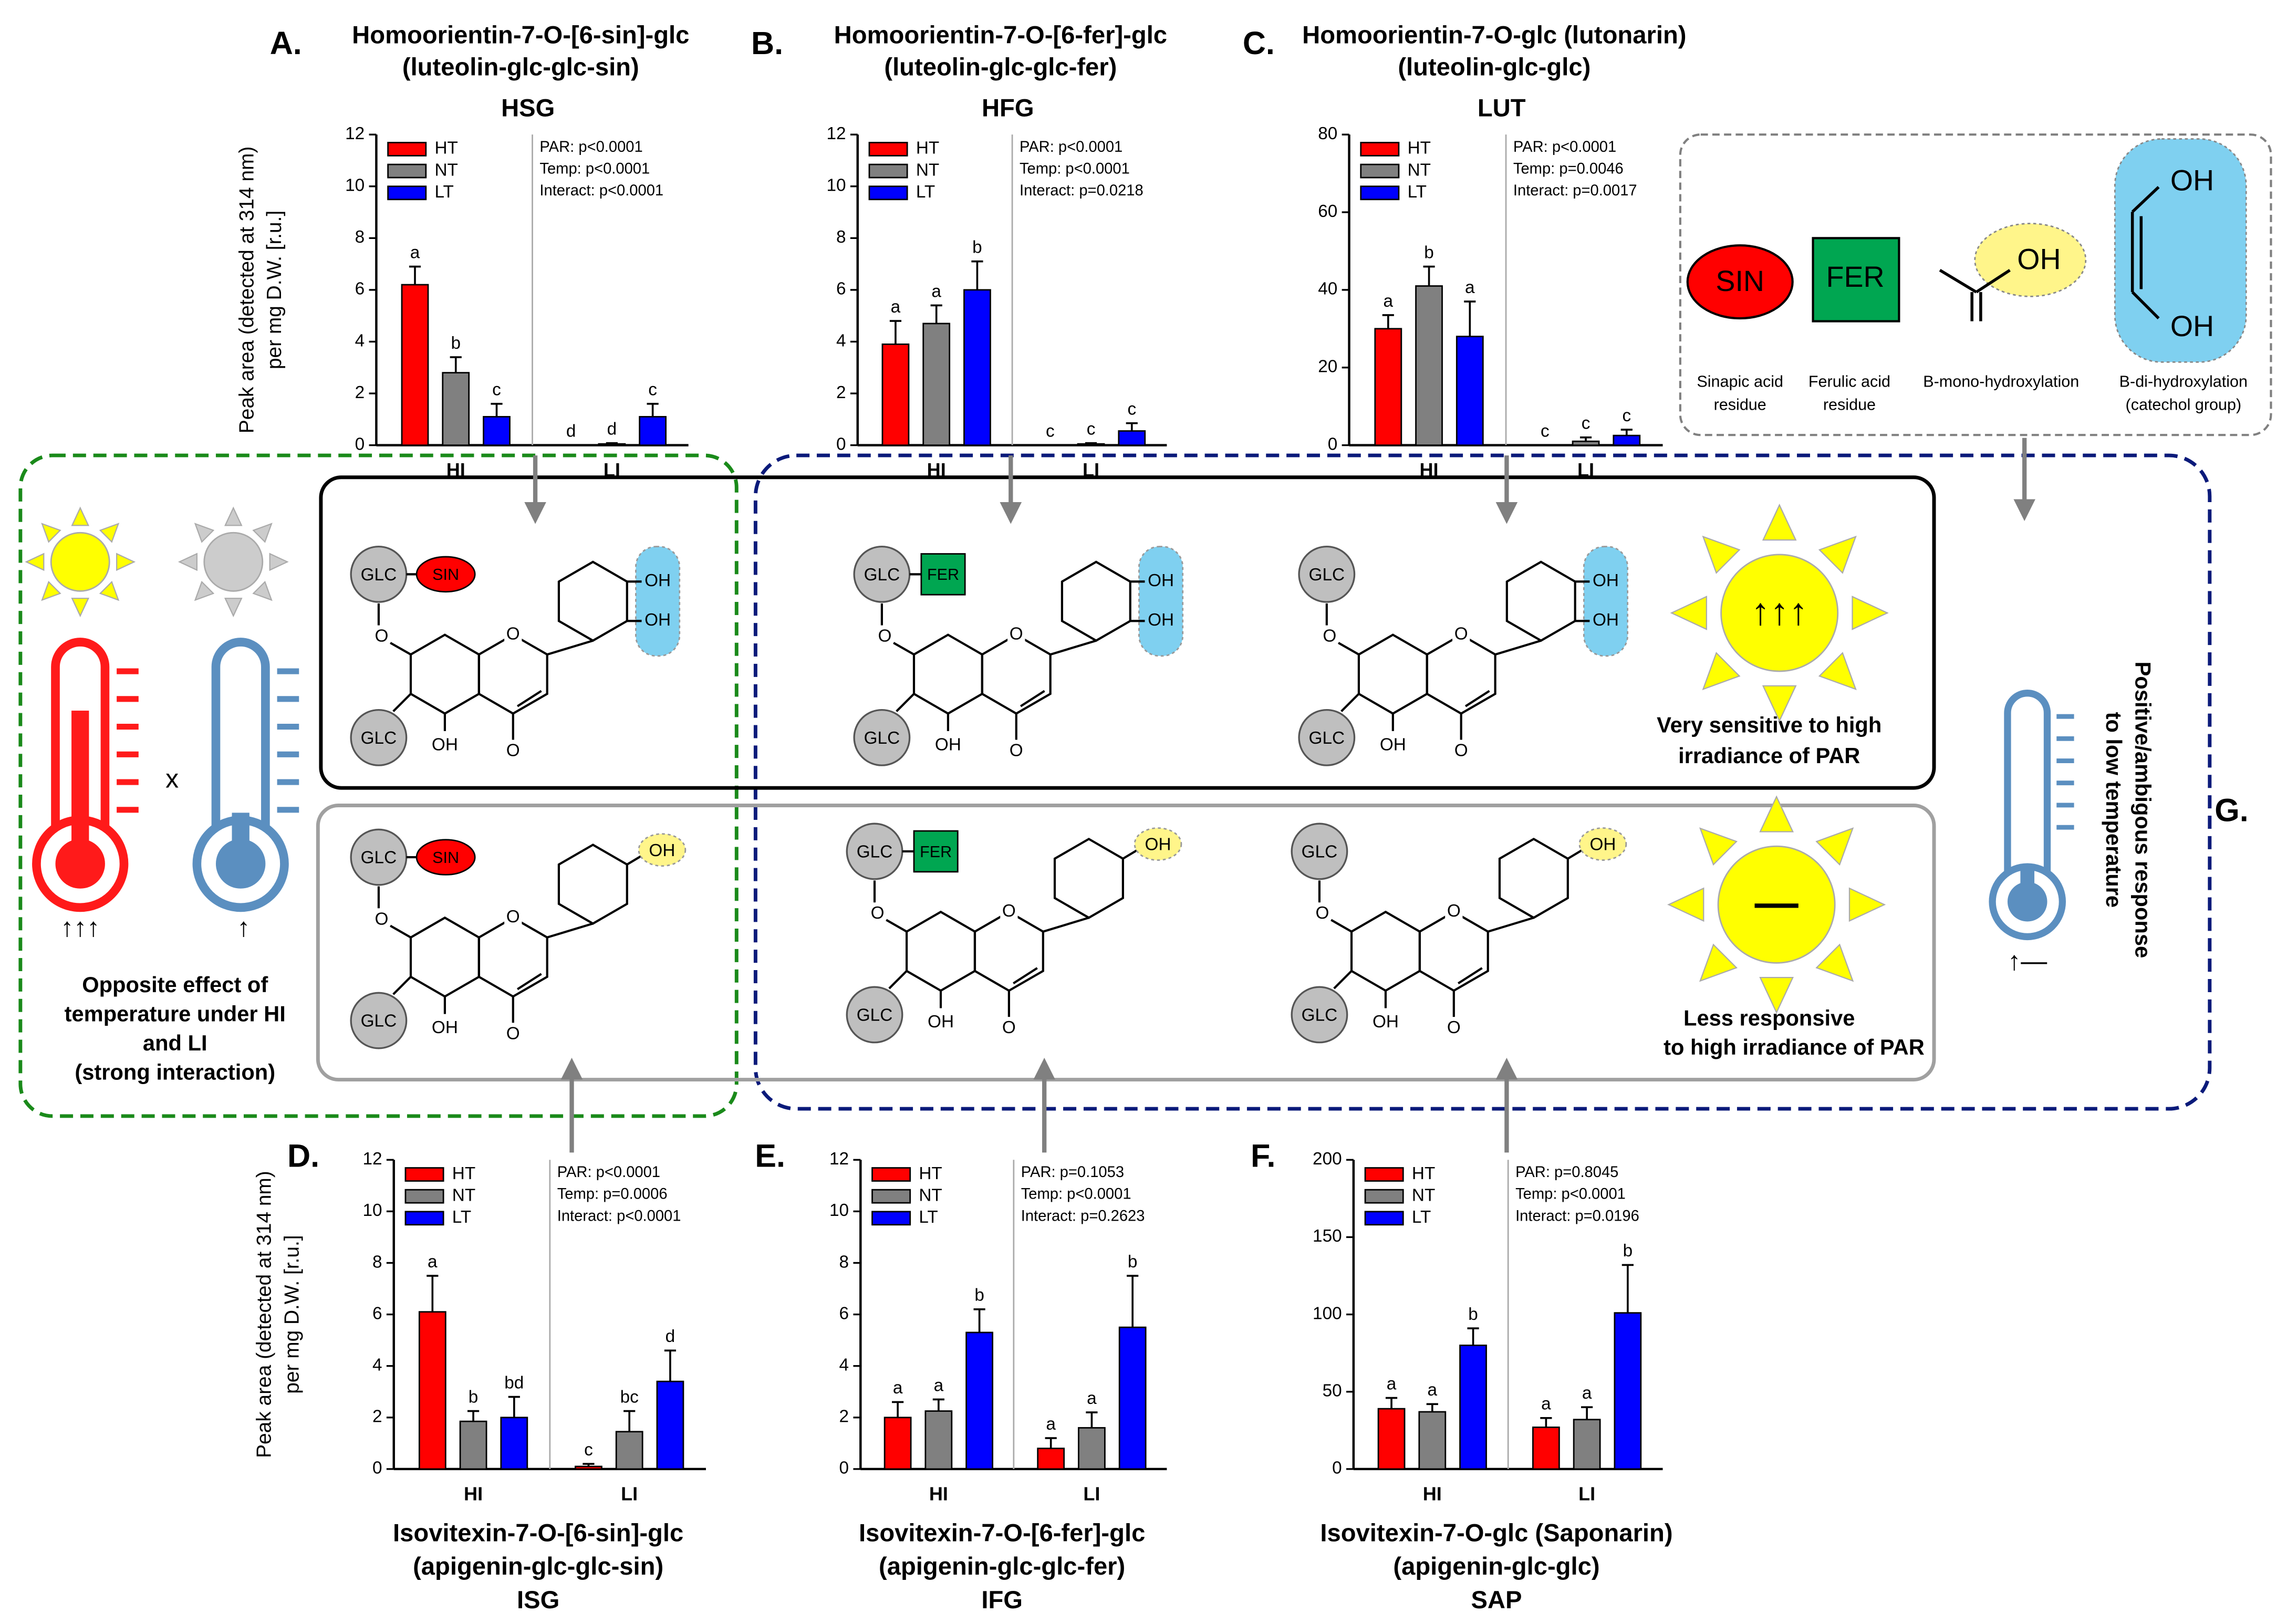  Describe the element at coordinates (1133, 1262) in the screenshot. I see `significance-label: b` at that location.